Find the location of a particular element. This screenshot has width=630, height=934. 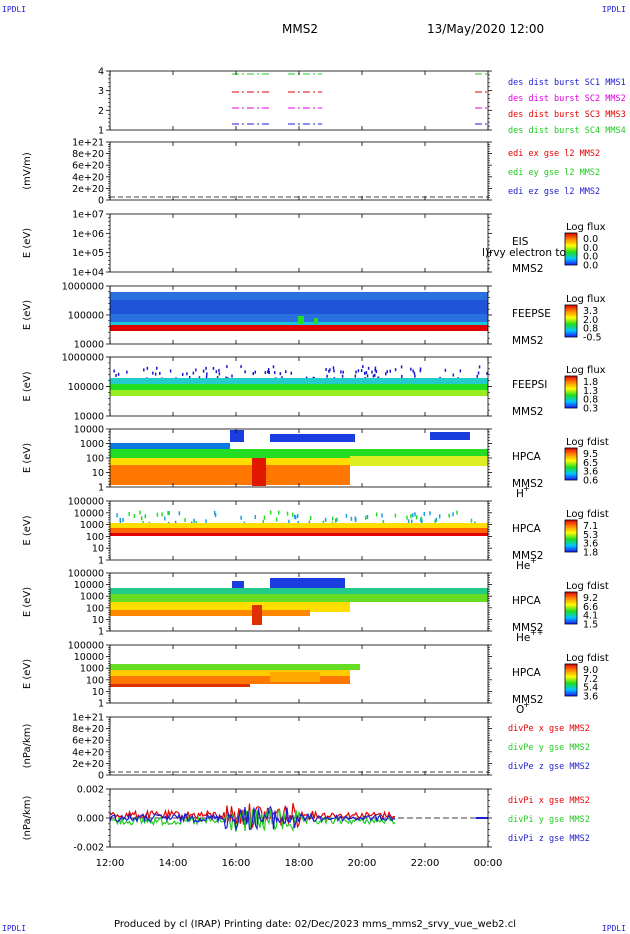

colorbar-tick-label: 0.0 is located at coordinates (590, 239).